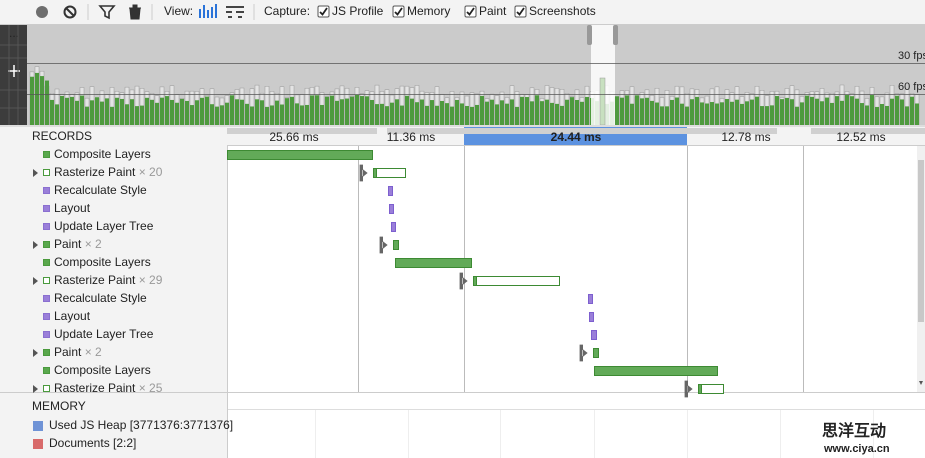 The image size is (925, 458). Describe the element at coordinates (108, 172) in the screenshot. I see `record-name: Rasterize Paint × 20` at that location.